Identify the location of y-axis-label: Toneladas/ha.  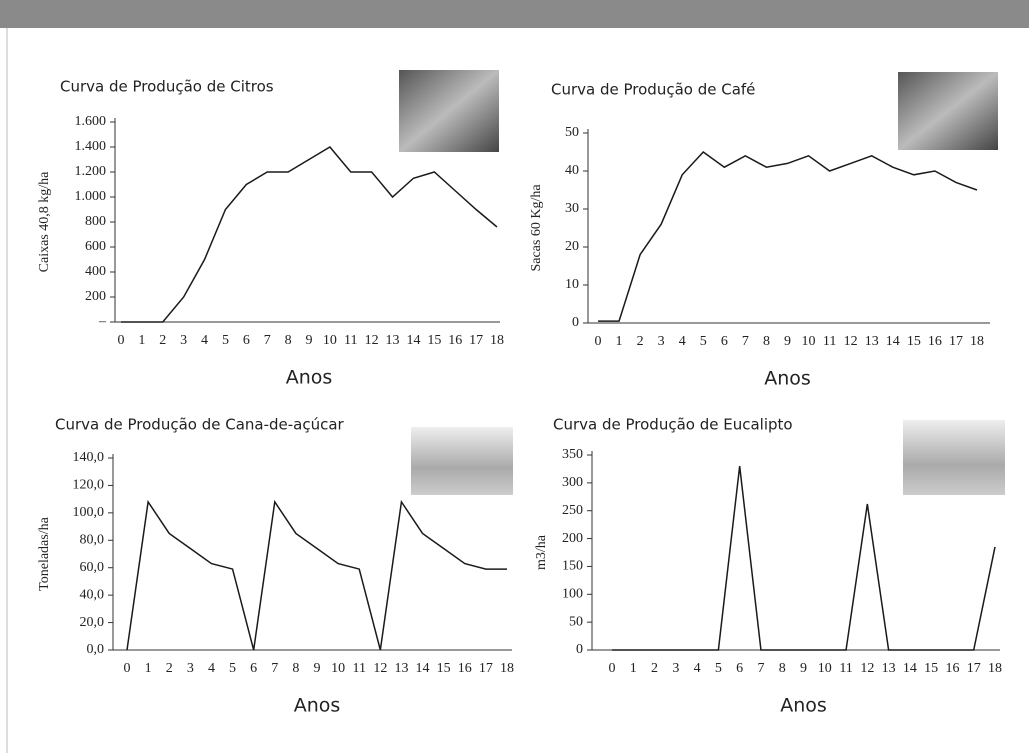
(44, 553).